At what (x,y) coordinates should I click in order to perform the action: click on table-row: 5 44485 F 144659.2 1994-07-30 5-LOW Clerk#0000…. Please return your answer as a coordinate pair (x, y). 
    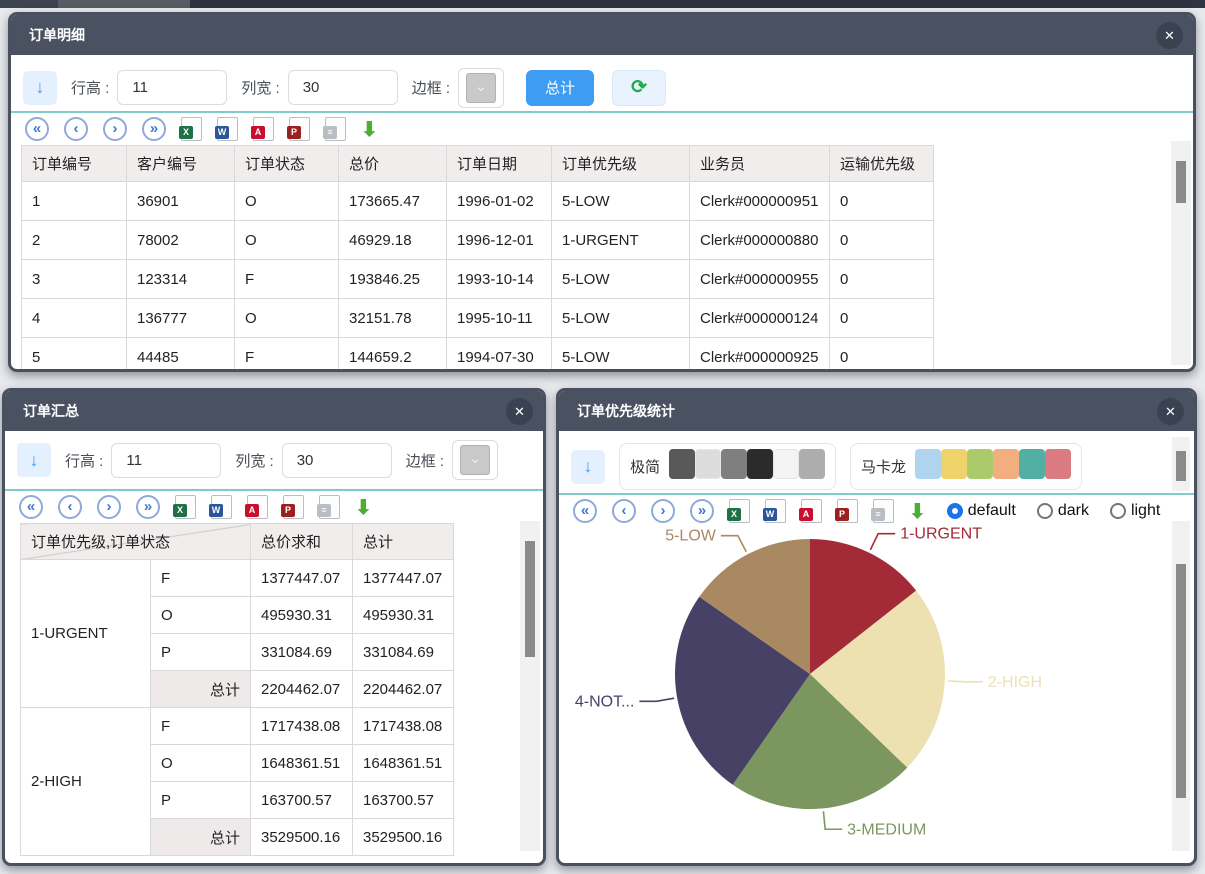
    Looking at the image, I should click on (477, 353).